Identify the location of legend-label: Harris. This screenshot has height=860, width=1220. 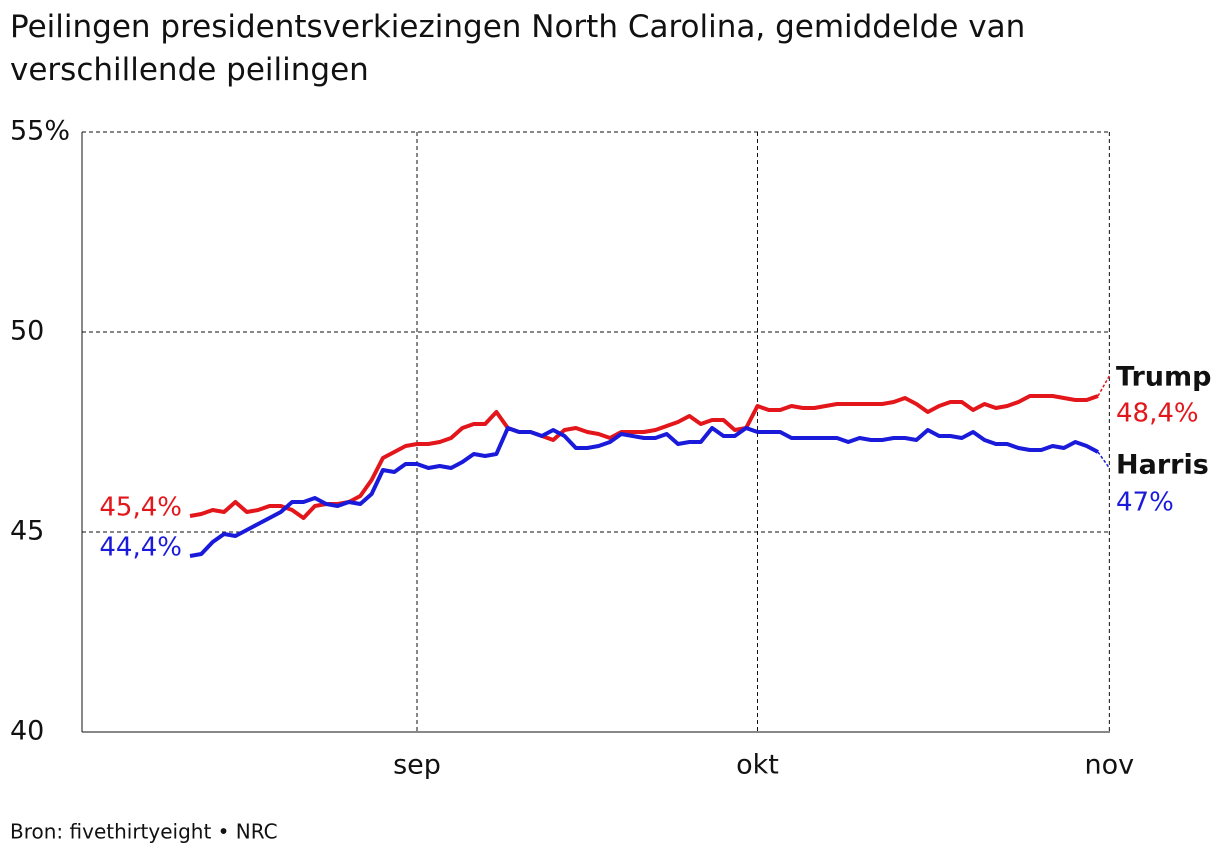
(1162, 465).